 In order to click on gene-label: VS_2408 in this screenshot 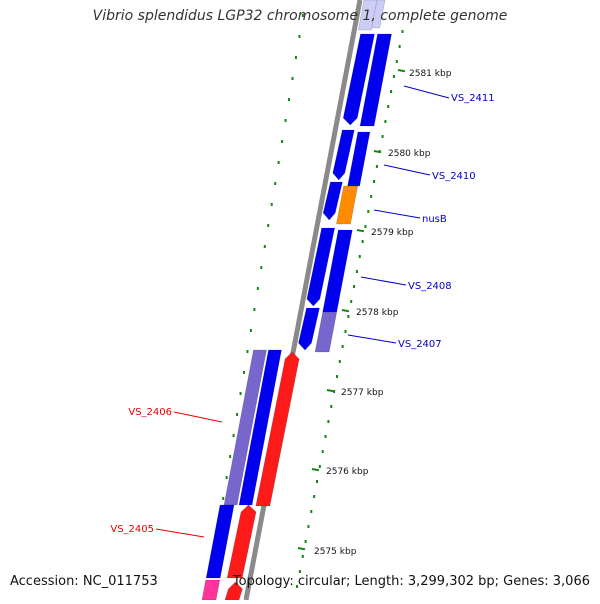, I will do `click(430, 286)`.